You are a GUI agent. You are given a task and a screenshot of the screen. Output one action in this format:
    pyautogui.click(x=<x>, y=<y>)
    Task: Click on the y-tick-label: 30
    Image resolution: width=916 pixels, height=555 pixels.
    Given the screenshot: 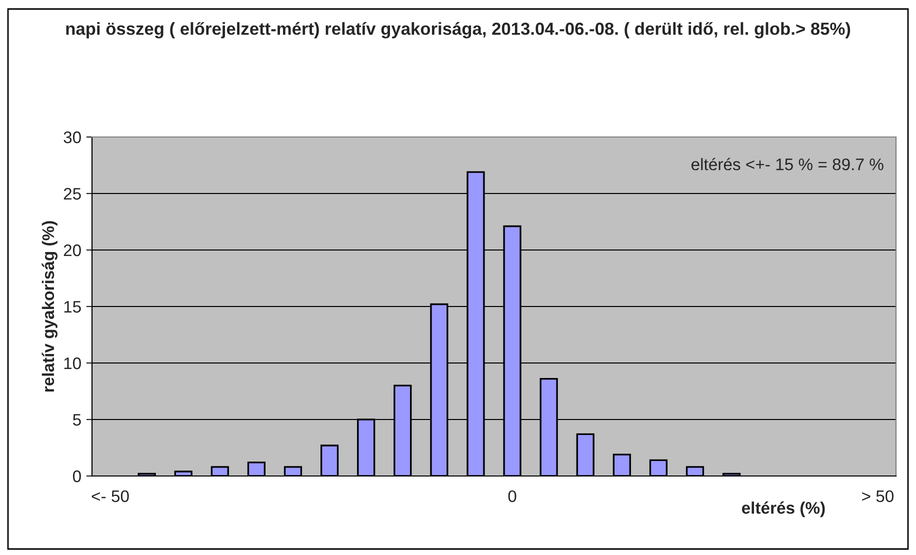 What is the action you would take?
    pyautogui.click(x=72, y=137)
    